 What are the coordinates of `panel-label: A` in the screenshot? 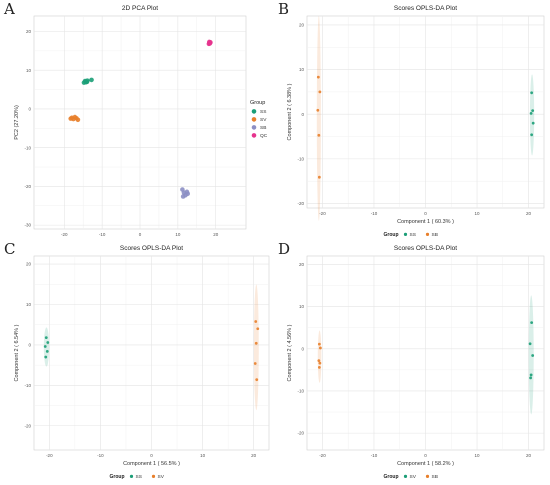 It's located at (9, 9).